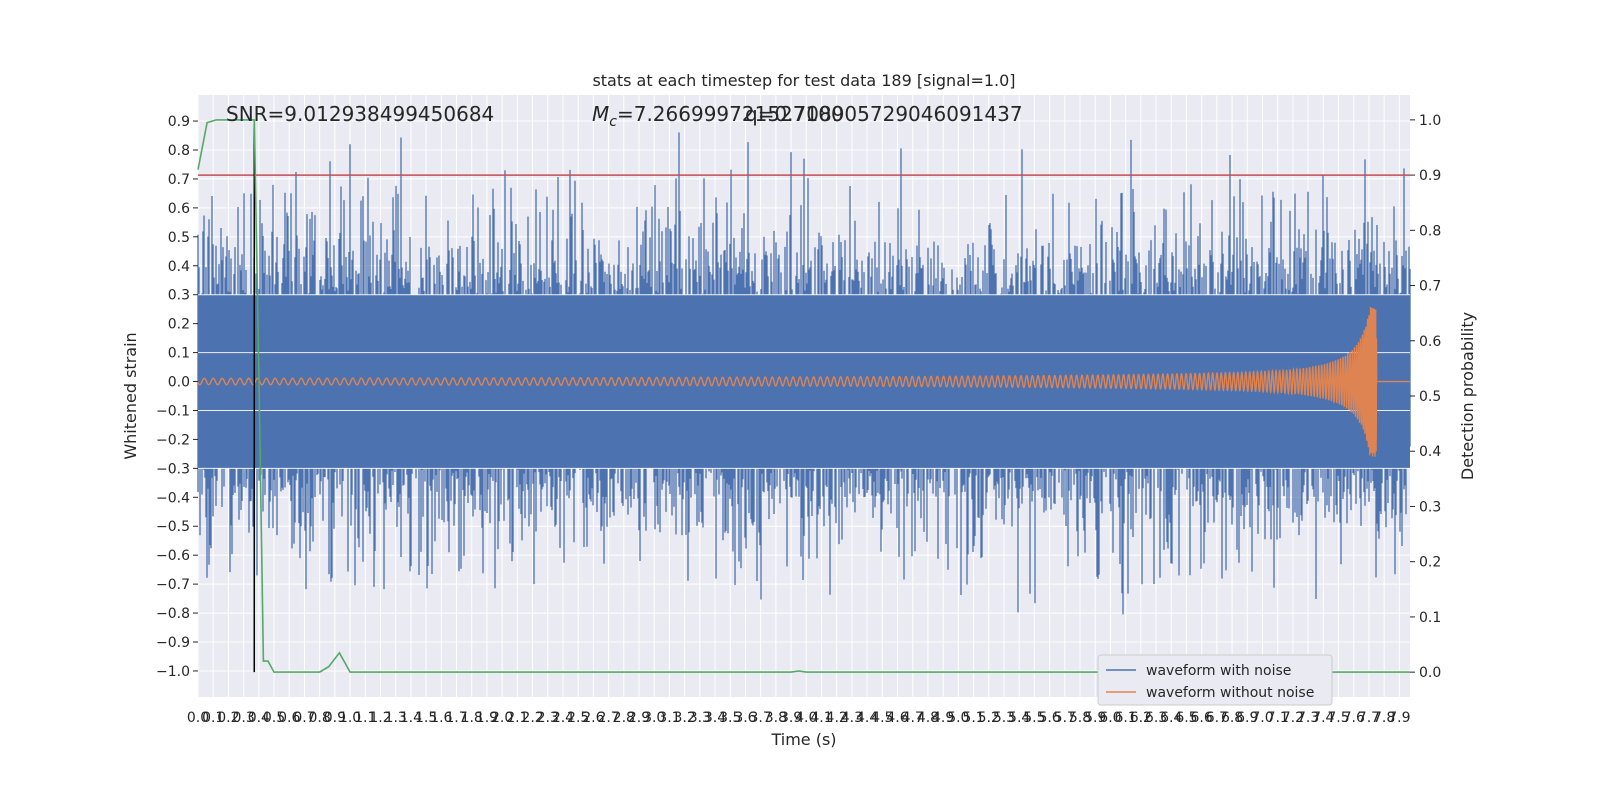 This screenshot has width=1600, height=800. Describe the element at coordinates (761, 718) in the screenshot. I see `x-tick-label: 3.7` at that location.